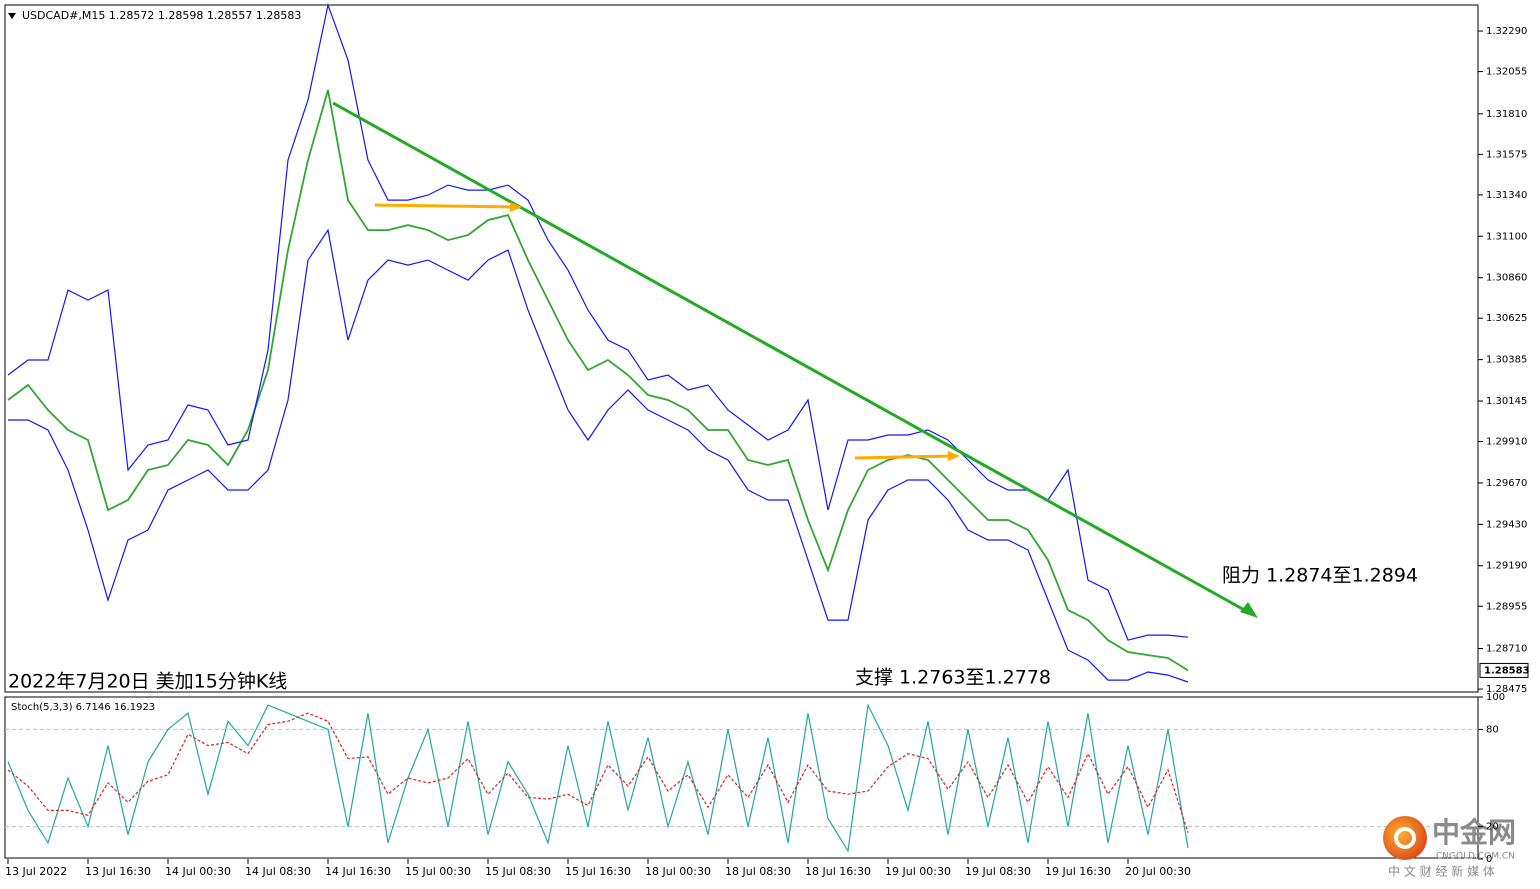 The width and height of the screenshot is (1540, 889). I want to click on logo-name: 中金网, so click(1474, 832).